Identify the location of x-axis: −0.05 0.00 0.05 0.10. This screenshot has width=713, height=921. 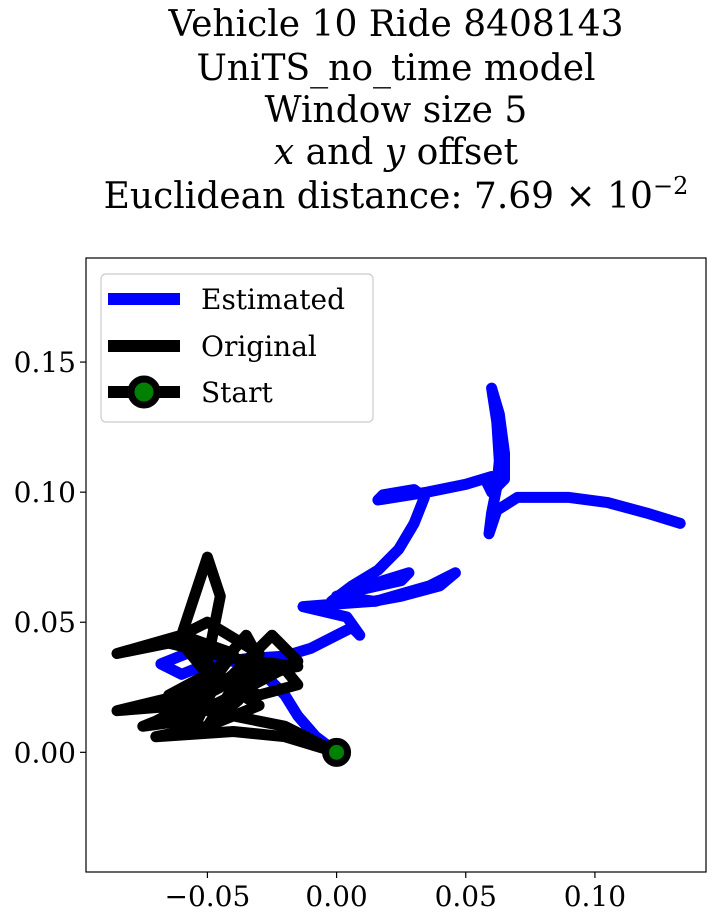
(395, 892).